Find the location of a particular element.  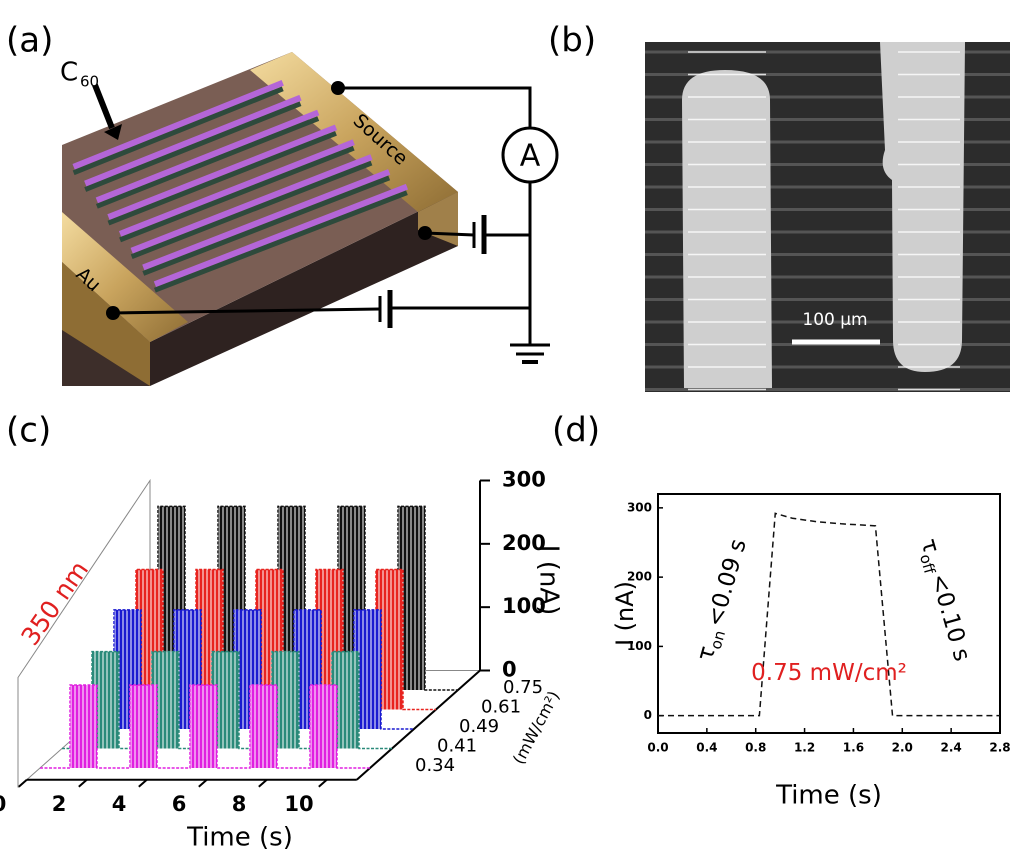

x-tick-label: 0.4 is located at coordinates (706, 748).